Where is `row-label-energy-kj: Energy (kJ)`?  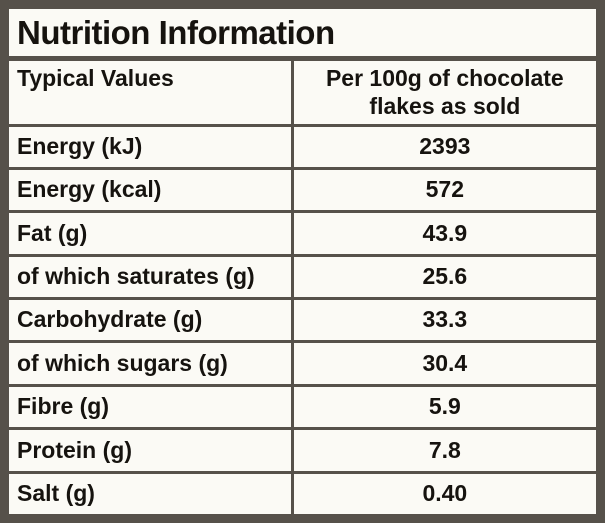
row-label-energy-kj: Energy (kJ) is located at coordinates (151, 146).